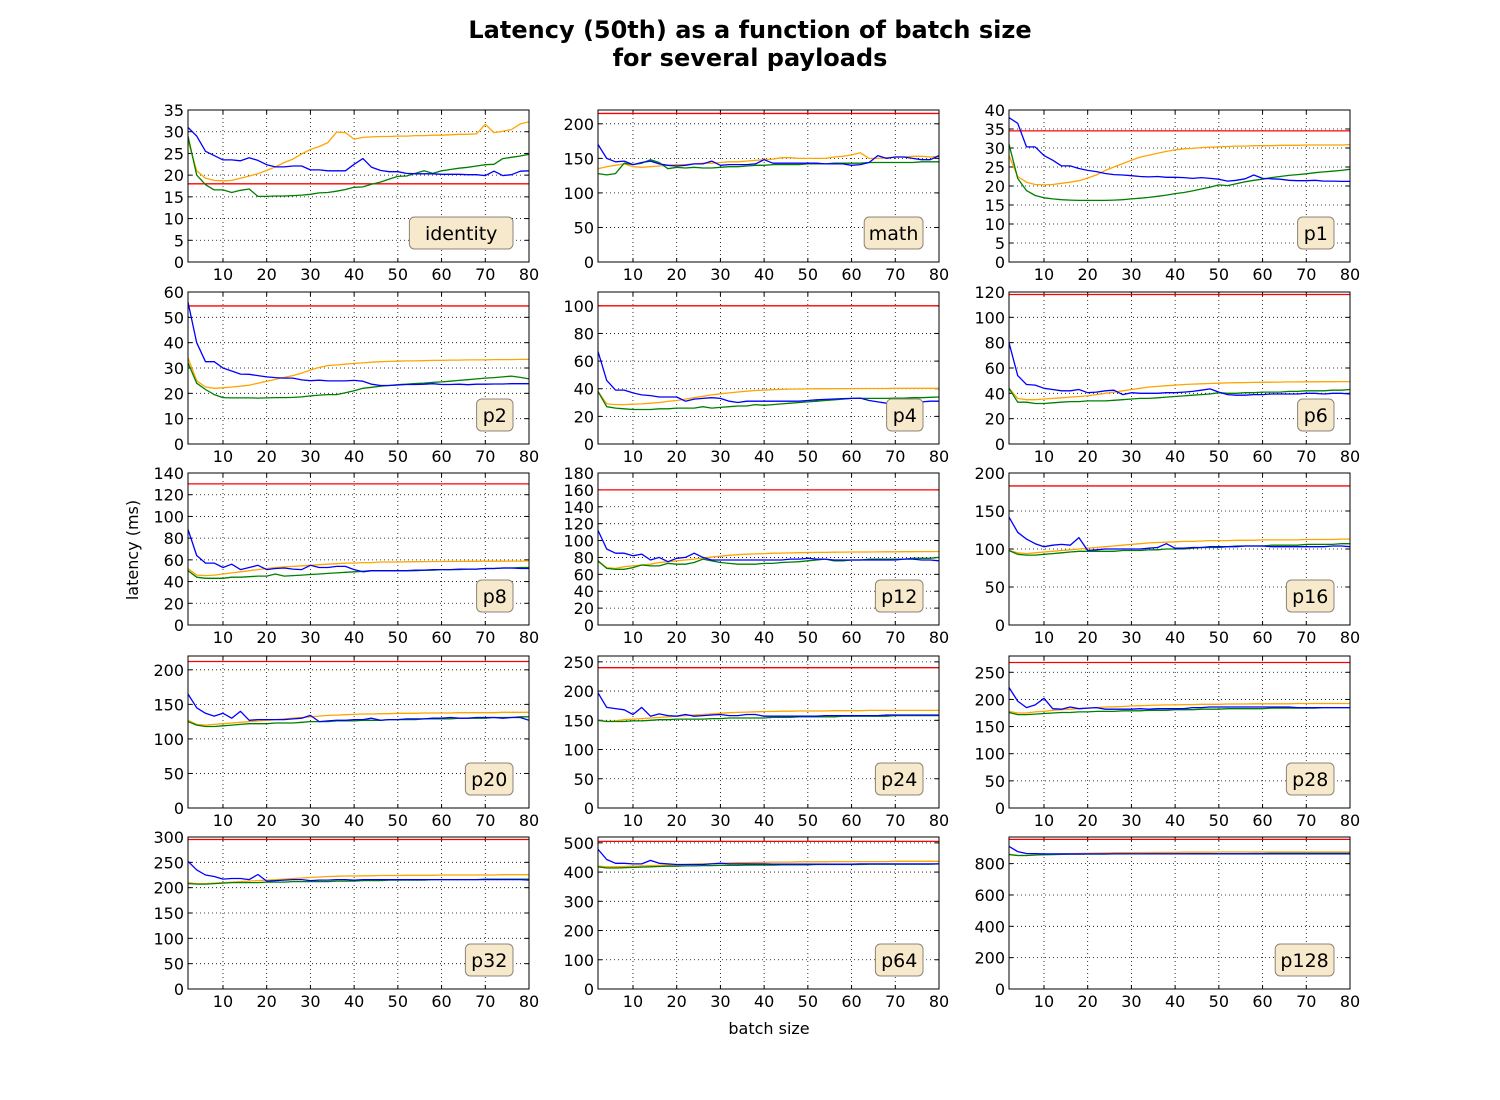 Image resolution: width=1500 pixels, height=1100 pixels. I want to click on plot-area-p8, so click(358, 549).